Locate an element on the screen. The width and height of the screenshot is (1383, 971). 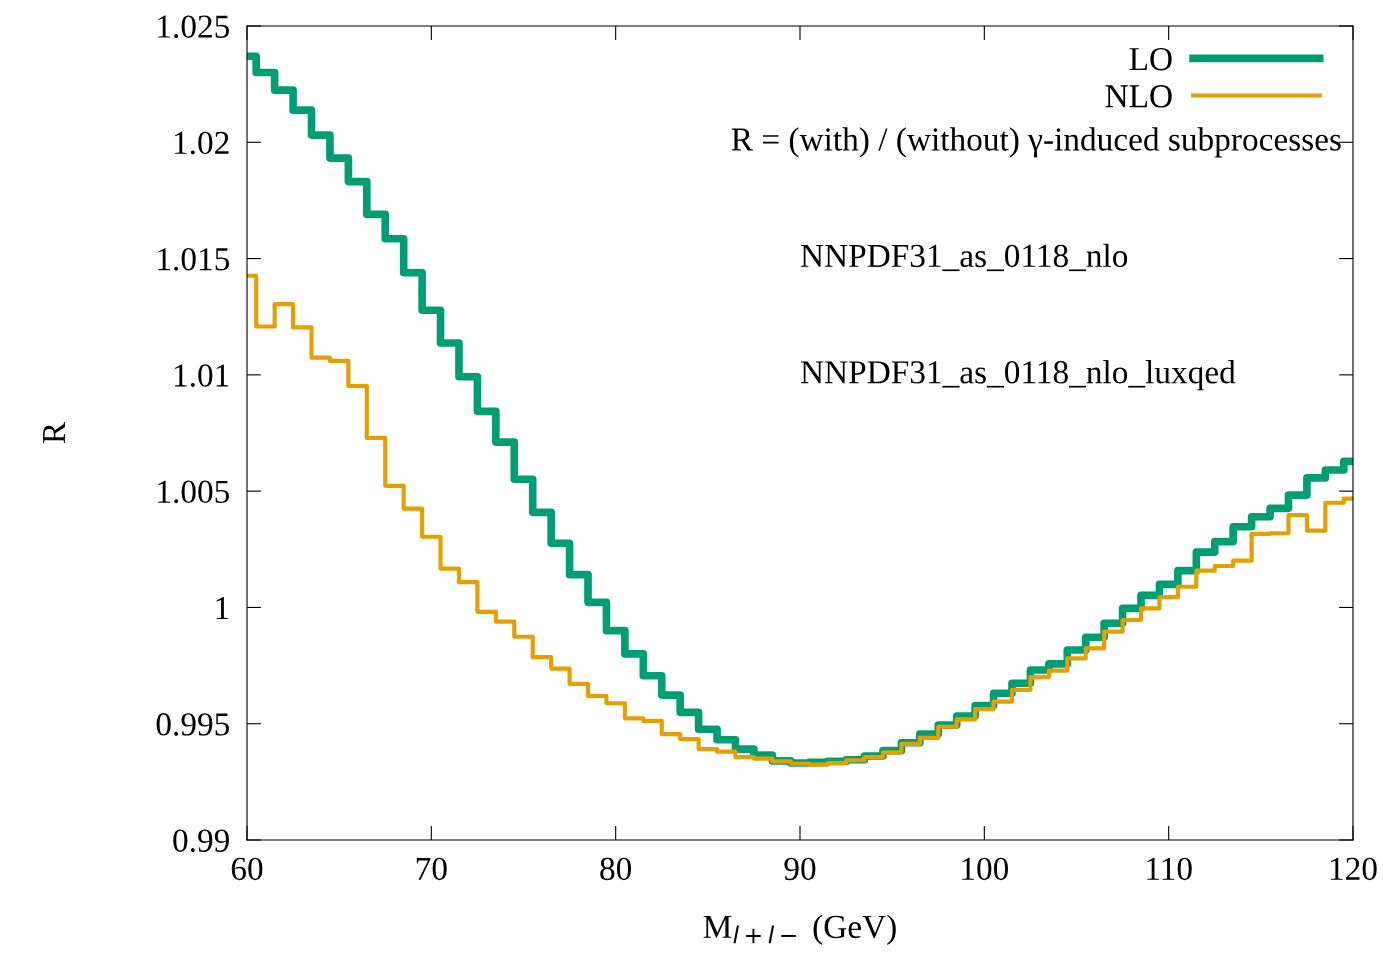
x-tick-label: 120 is located at coordinates (1353, 869).